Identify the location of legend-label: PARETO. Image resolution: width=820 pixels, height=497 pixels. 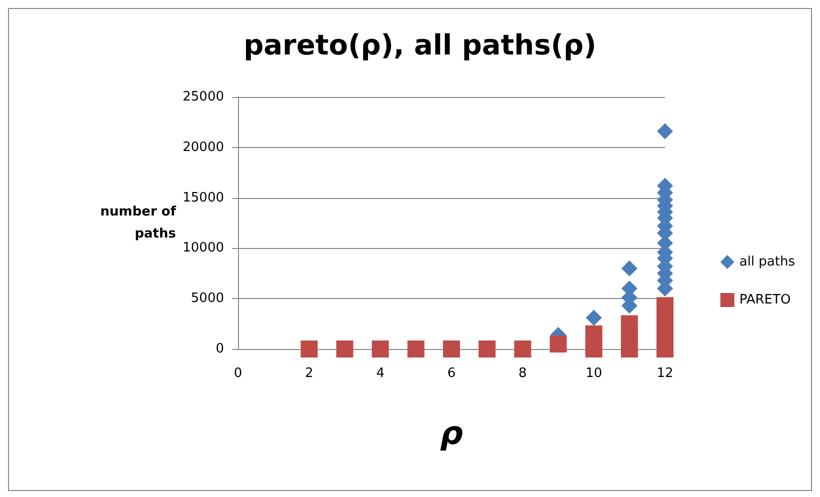
(765, 300).